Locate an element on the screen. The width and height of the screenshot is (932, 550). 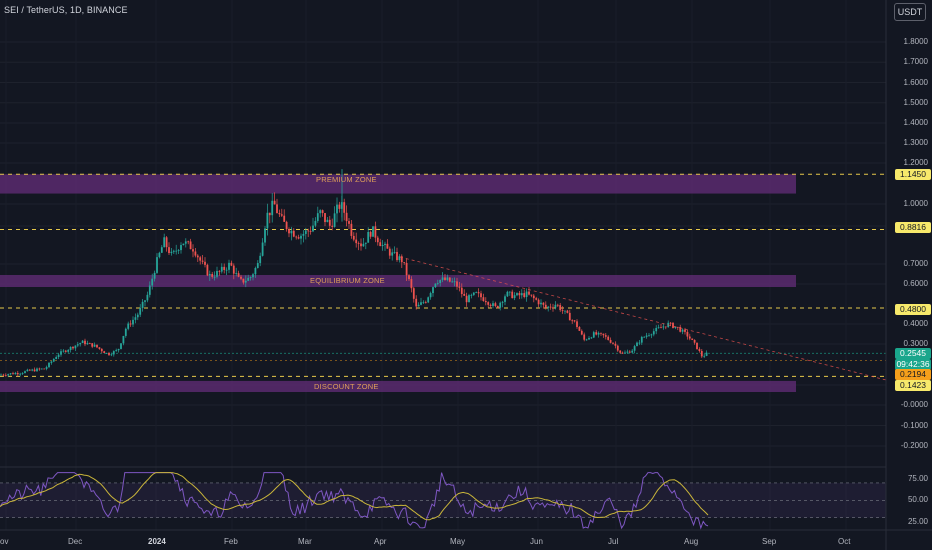
rsi-line is located at coordinates (354, 501).